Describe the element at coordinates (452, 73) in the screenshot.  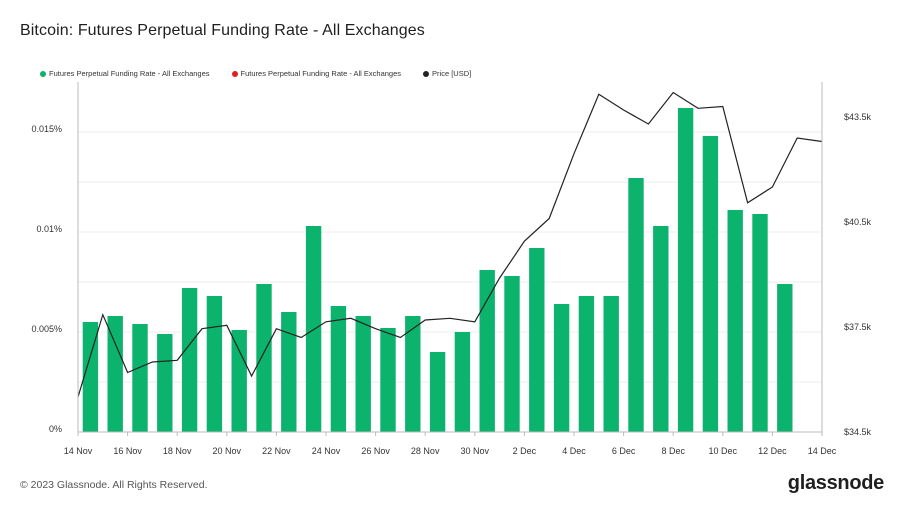
I see `legend-label: Price [USD]` at that location.